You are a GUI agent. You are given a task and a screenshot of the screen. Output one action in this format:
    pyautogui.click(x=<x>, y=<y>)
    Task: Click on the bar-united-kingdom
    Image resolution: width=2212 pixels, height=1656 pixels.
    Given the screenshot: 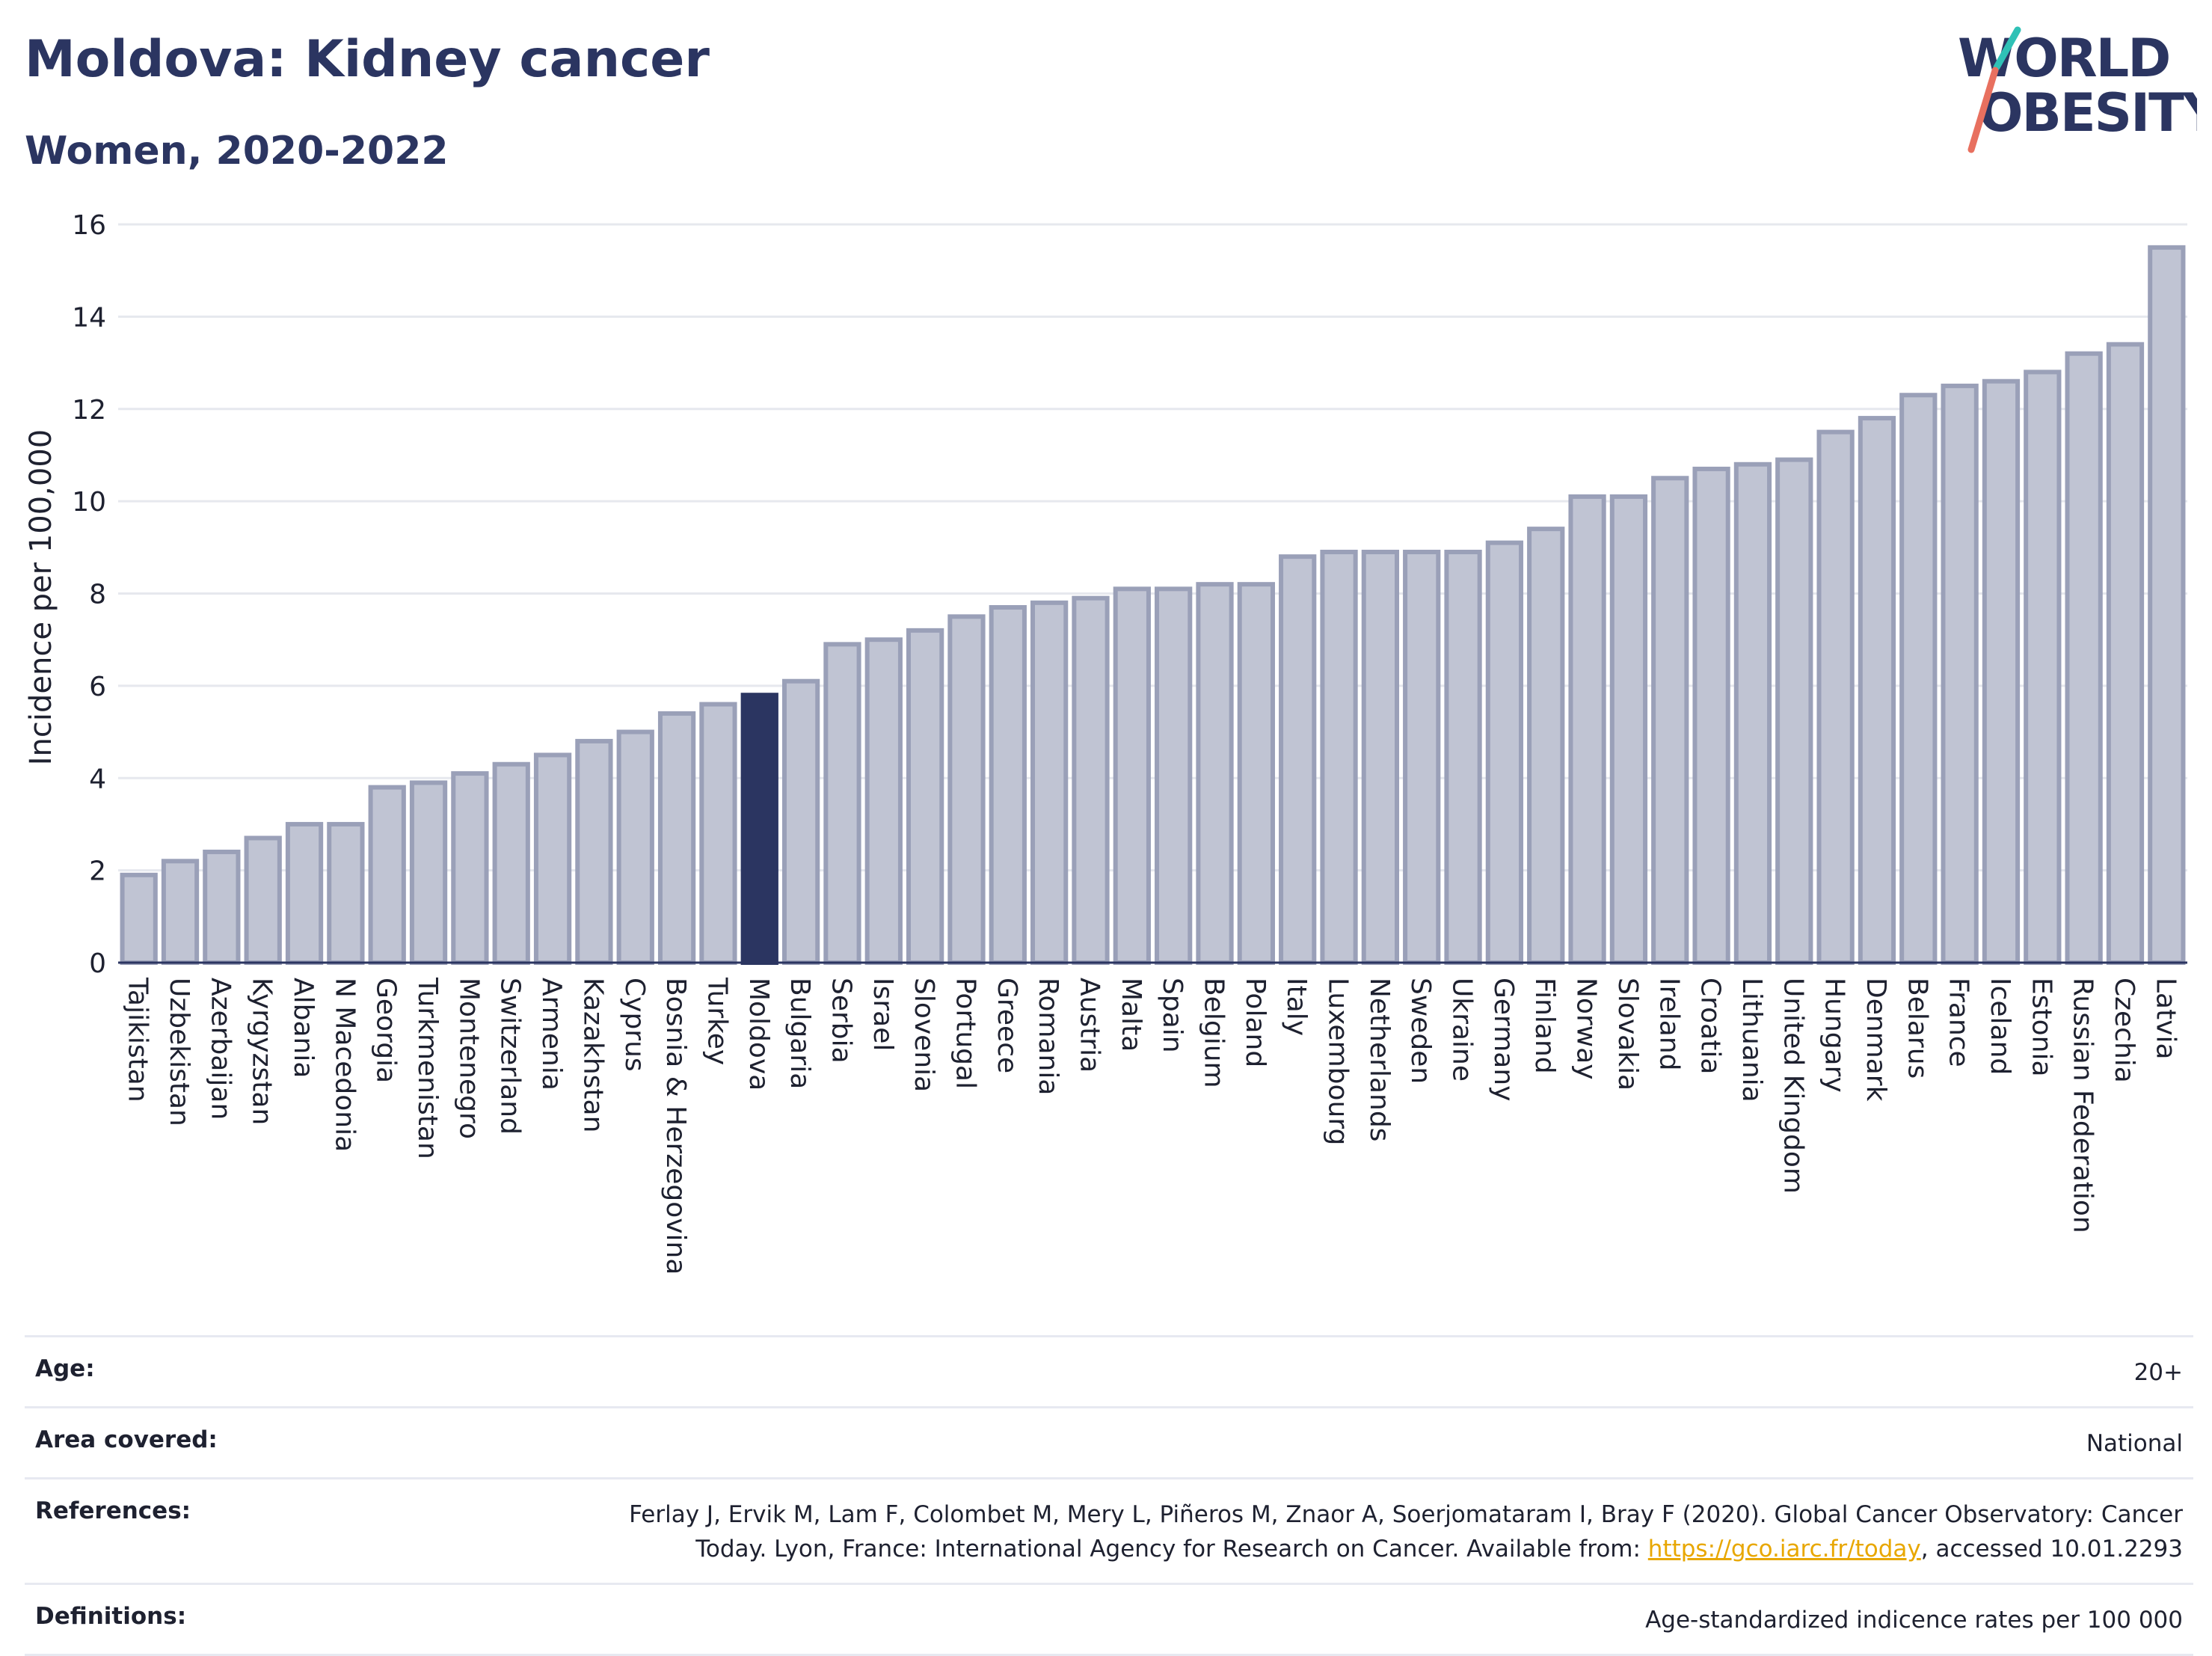 What is the action you would take?
    pyautogui.click(x=1794, y=711)
    